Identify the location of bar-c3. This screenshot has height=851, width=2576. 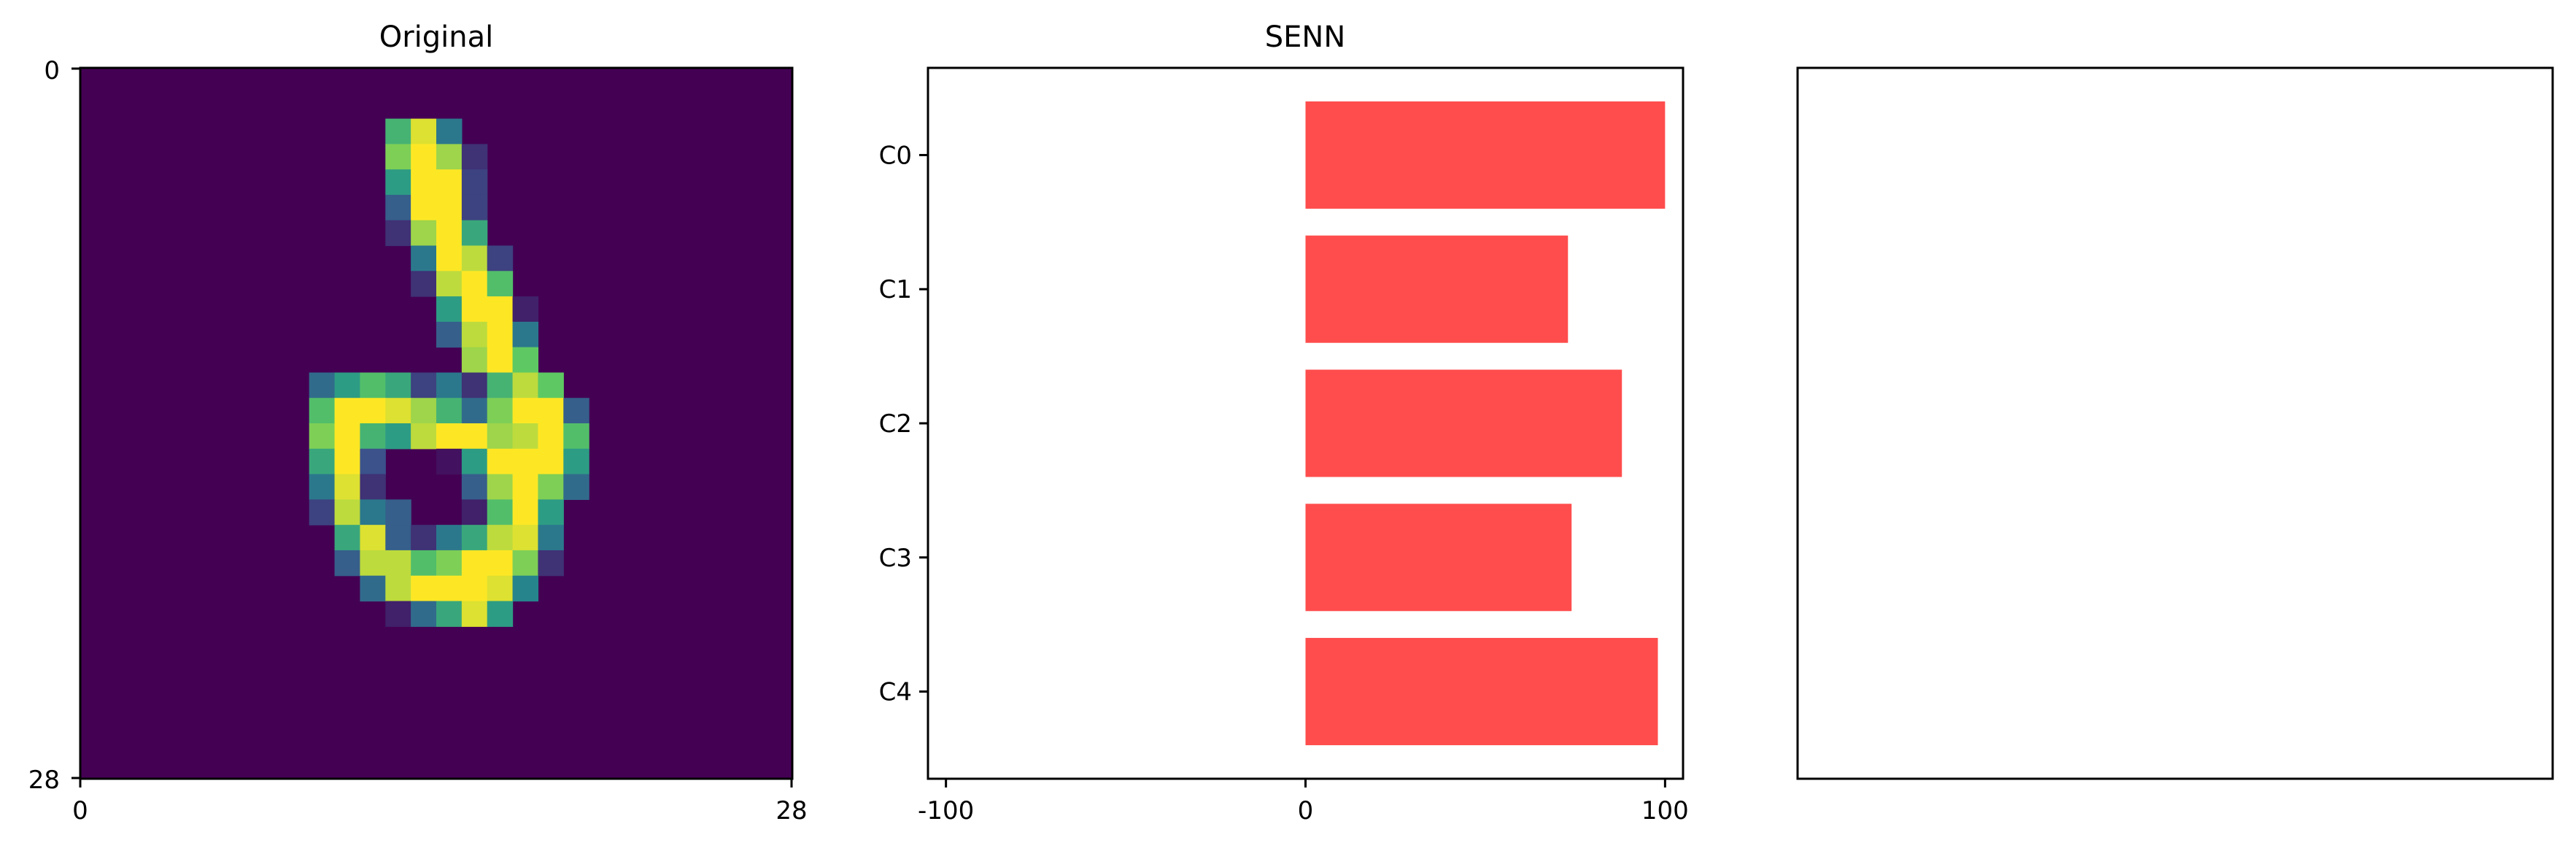
(1438, 558).